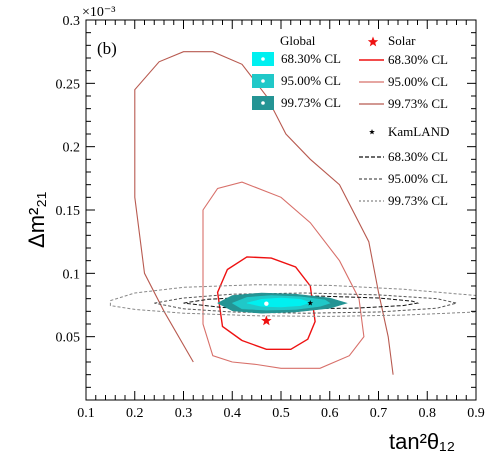  What do you see at coordinates (310, 303) in the screenshot?
I see `kamland-best-fit-marker` at bounding box center [310, 303].